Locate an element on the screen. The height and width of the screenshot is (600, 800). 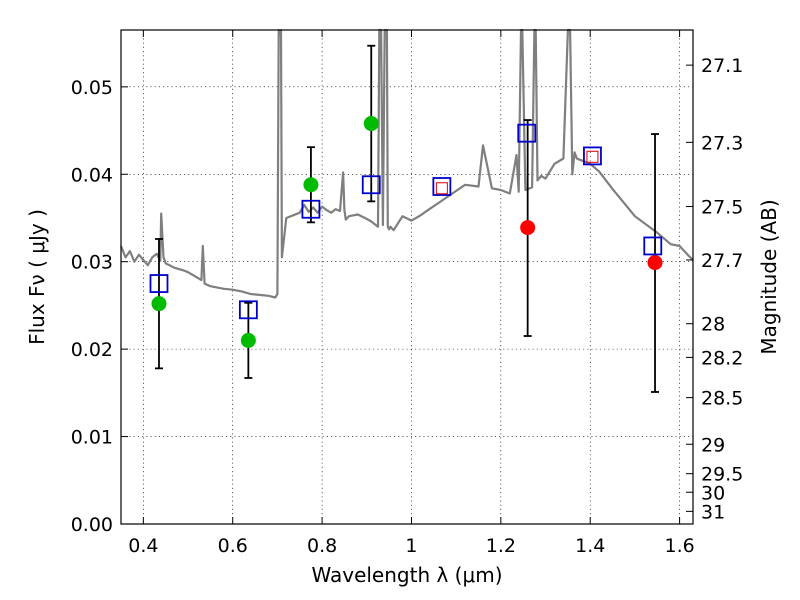
y-tick-label: 0.04 is located at coordinates (92, 175).